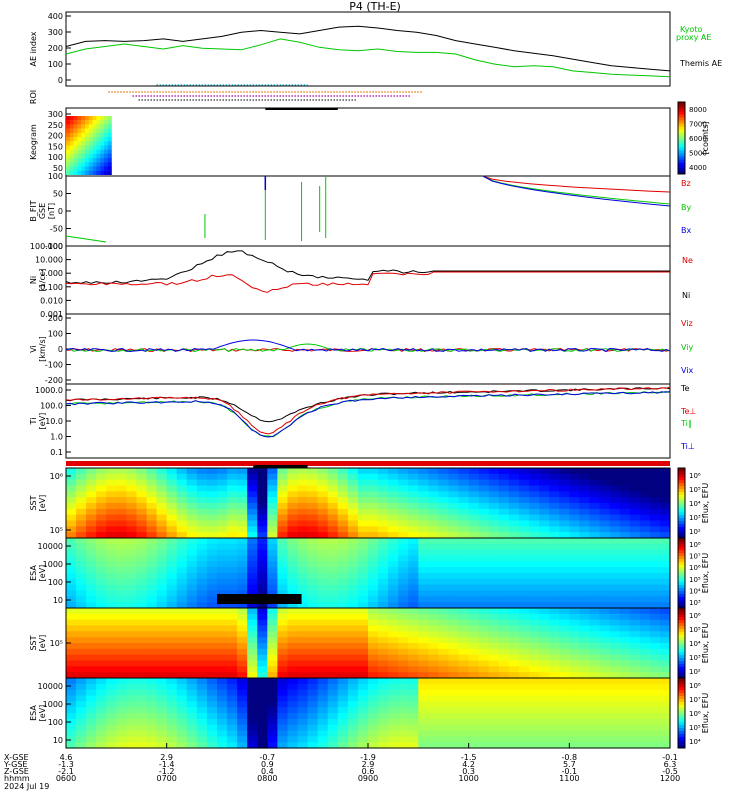  Describe the element at coordinates (42, 280) in the screenshot. I see `density-ylabel: [1/cc]` at that location.